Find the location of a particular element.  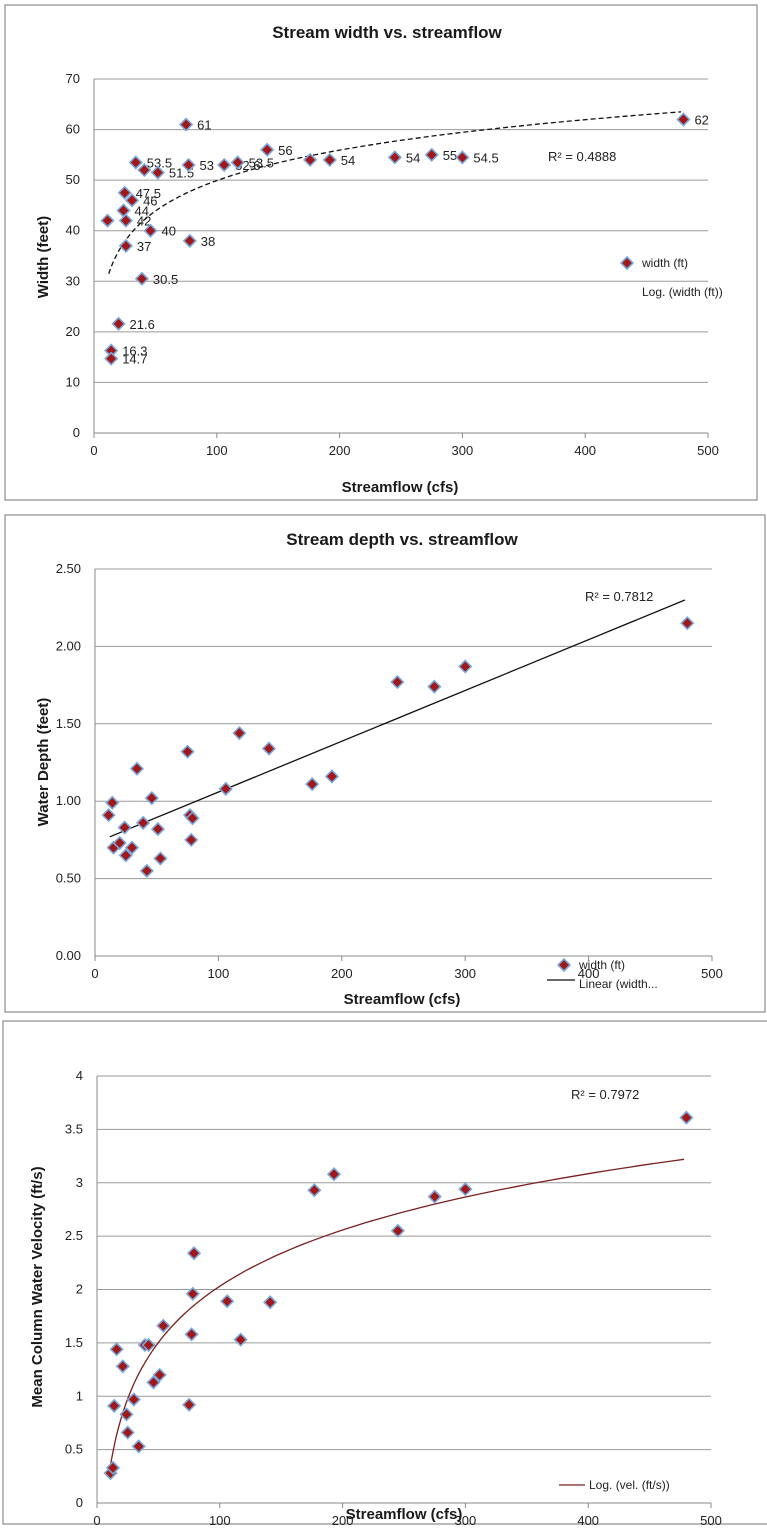

data-label: 47.5 is located at coordinates (148, 193).